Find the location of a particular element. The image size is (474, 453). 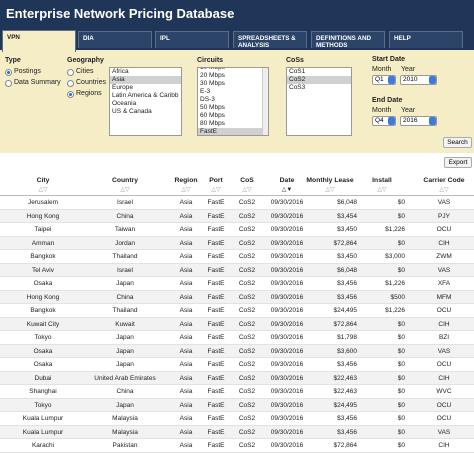

list-option: E-3 is located at coordinates (205, 91).